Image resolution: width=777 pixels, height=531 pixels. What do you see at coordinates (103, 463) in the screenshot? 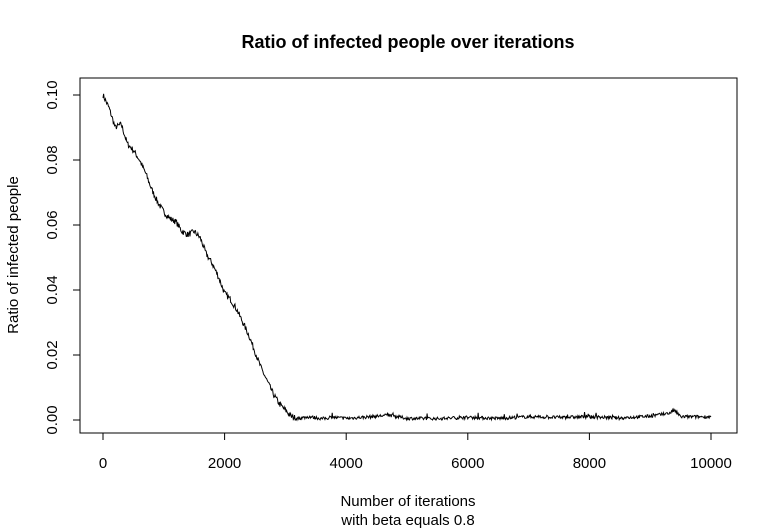
I see `x-tick-label: 0` at bounding box center [103, 463].